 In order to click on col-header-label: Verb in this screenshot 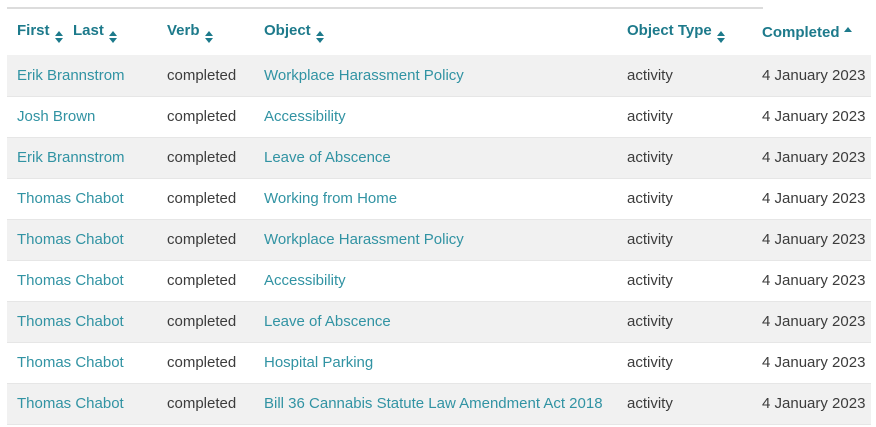, I will do `click(183, 30)`.